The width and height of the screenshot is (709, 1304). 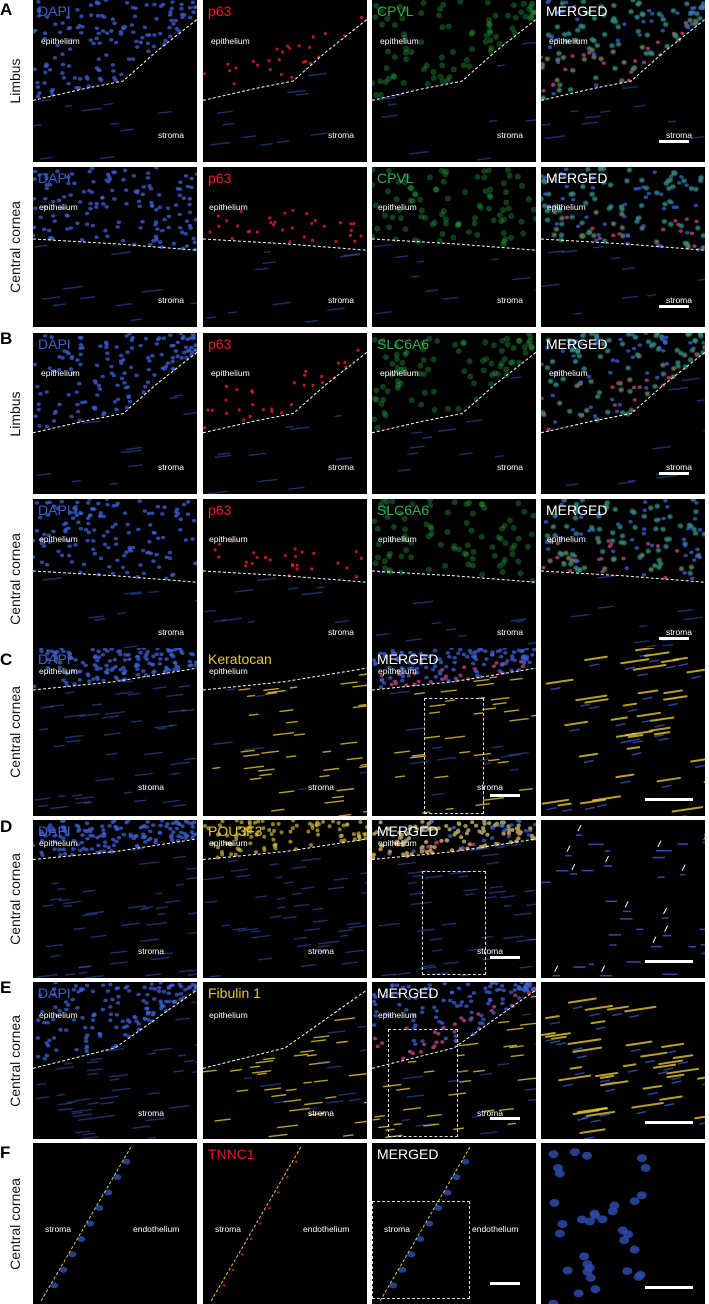 I want to click on row-label-text: Limbus, so click(x=15, y=413).